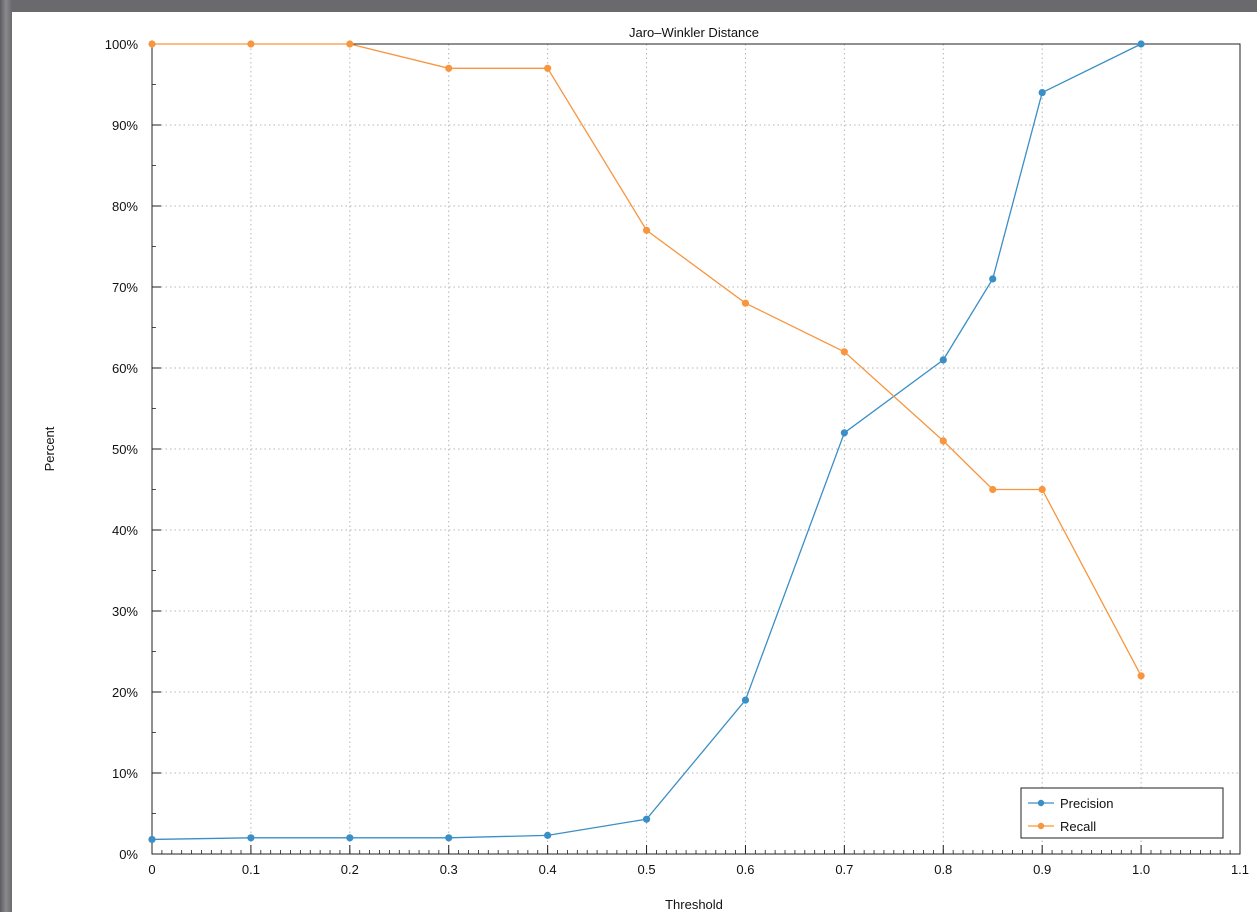 Image resolution: width=1257 pixels, height=912 pixels. I want to click on legend-precision-label: Precision, so click(1086, 803).